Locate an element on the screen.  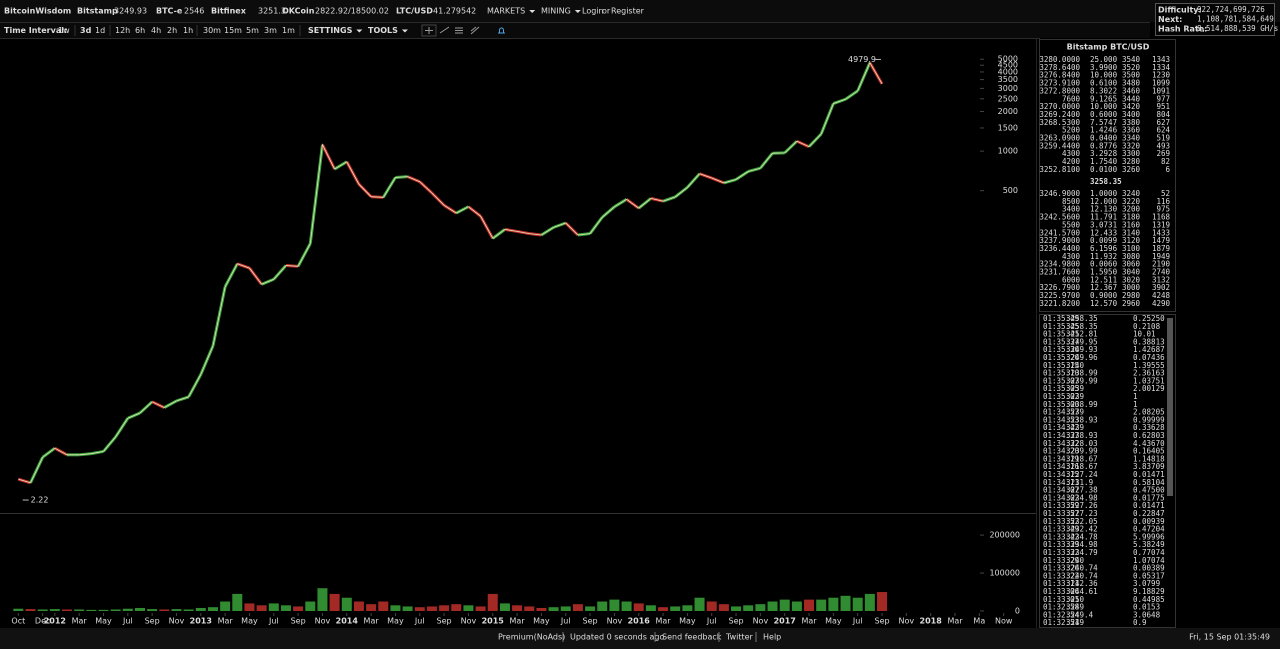
x-tick-label: 2012 is located at coordinates (55, 621).